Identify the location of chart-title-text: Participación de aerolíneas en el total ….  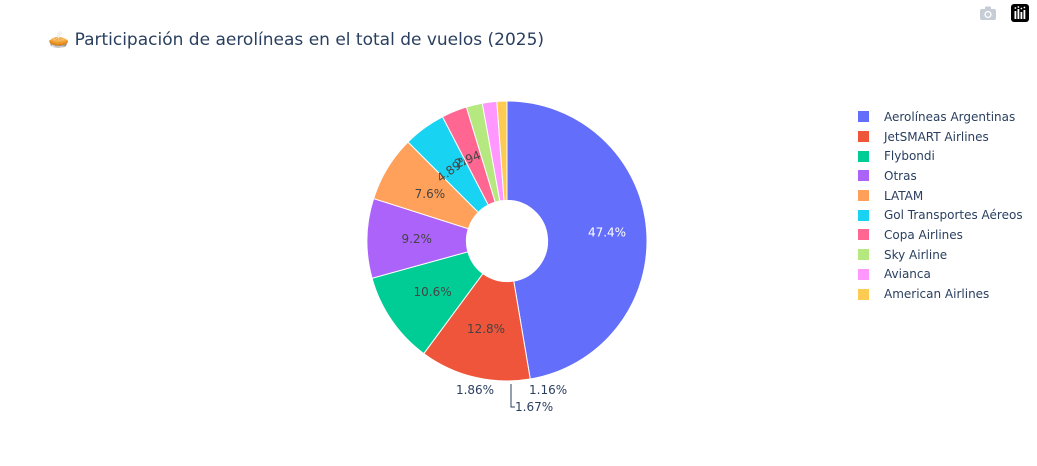
(309, 40).